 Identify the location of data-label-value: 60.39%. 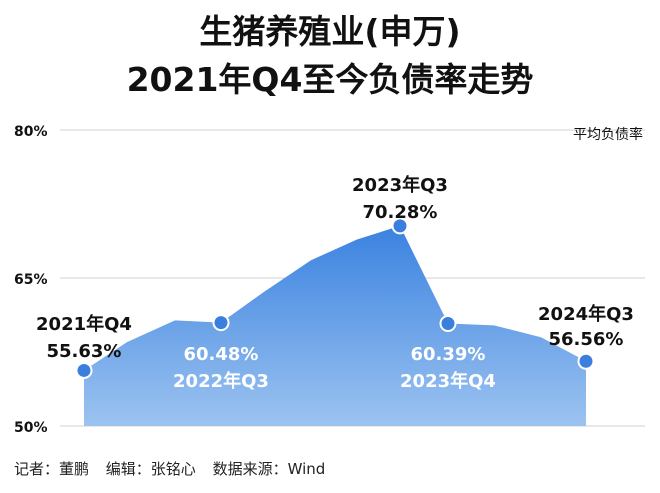
(448, 354).